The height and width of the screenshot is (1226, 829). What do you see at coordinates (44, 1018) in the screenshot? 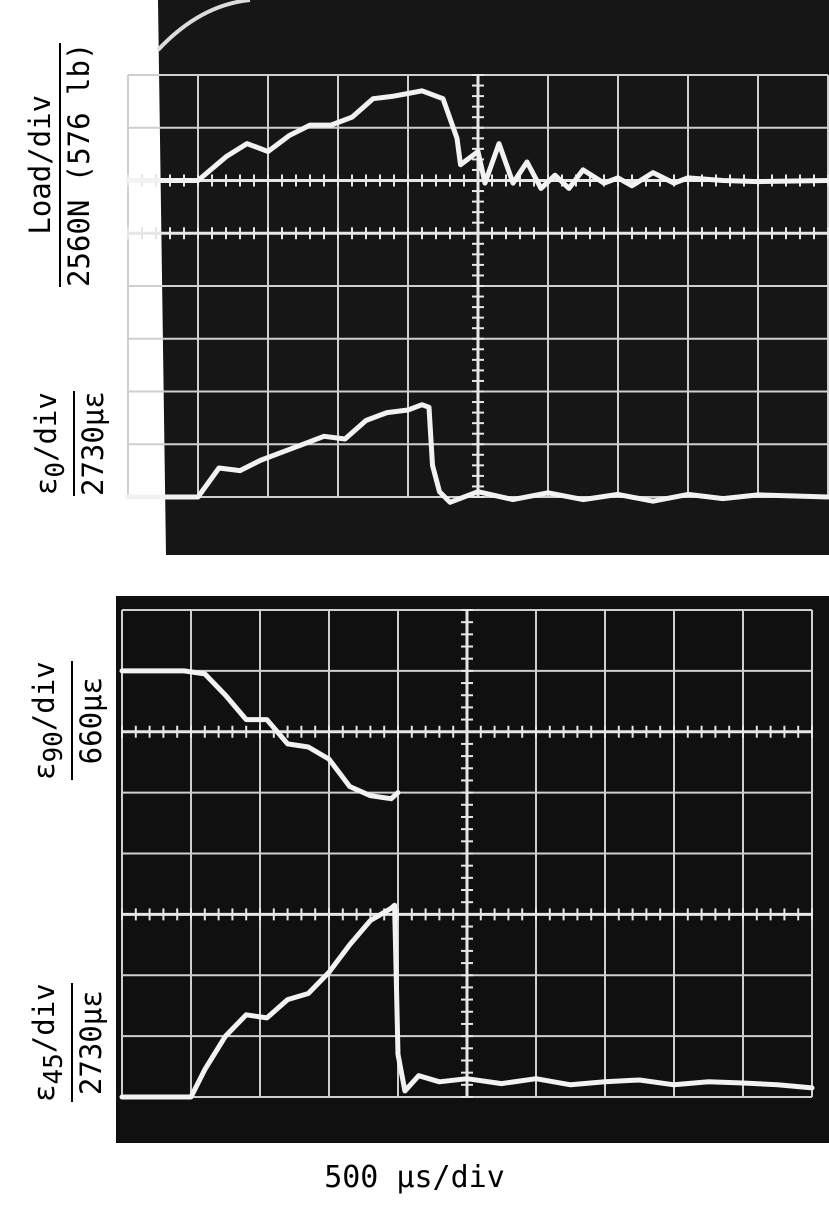
I see `epsilon-45-suffix: /div` at bounding box center [44, 1018].